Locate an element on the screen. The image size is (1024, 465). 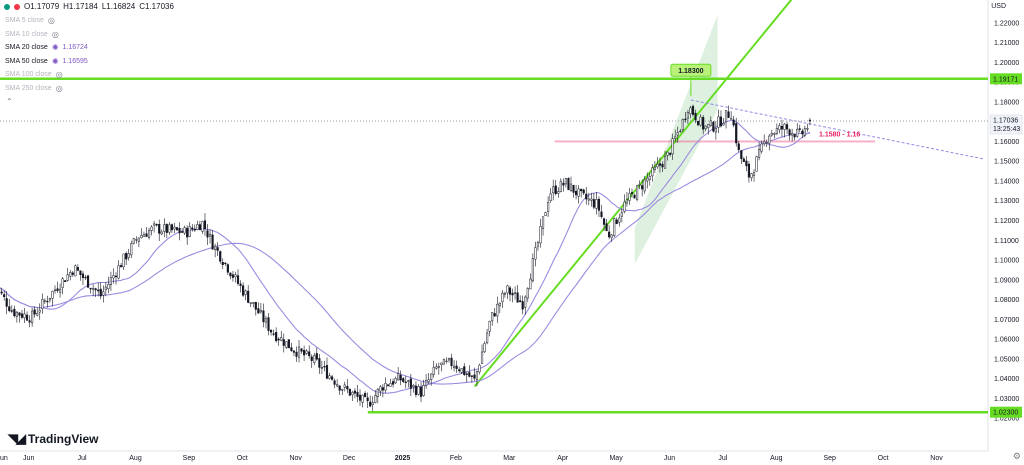
y-tick-label: 1.03000 is located at coordinates (1006, 399).